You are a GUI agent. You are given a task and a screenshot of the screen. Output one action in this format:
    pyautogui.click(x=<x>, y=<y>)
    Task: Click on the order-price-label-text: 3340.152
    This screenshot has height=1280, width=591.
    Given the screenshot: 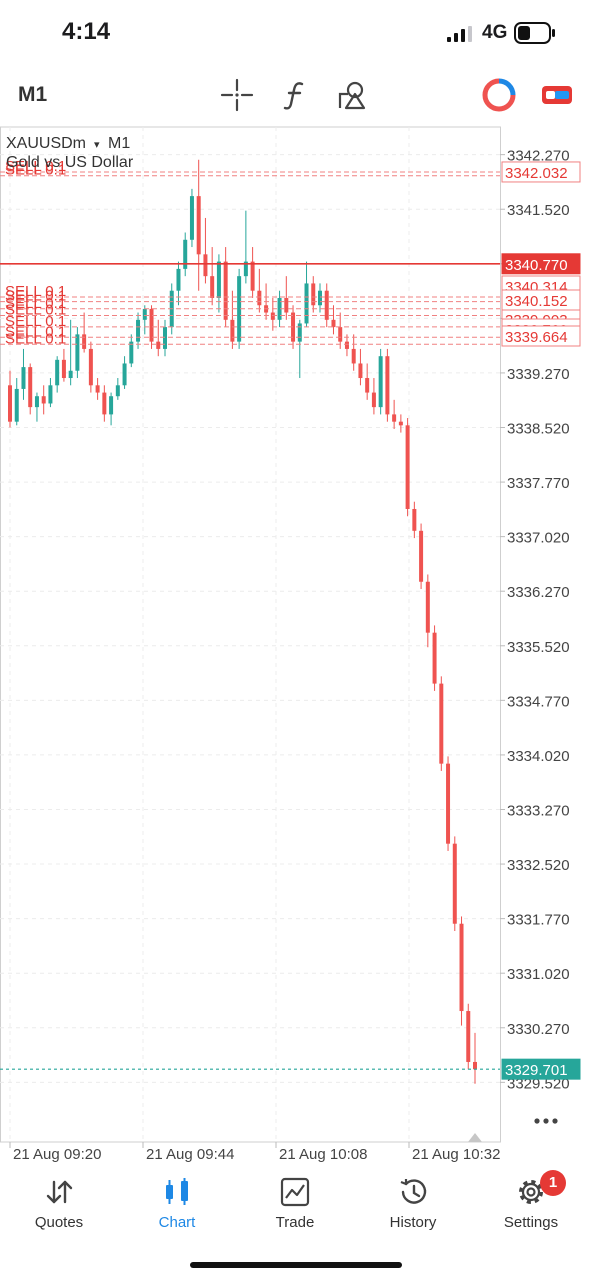 What is the action you would take?
    pyautogui.click(x=536, y=301)
    